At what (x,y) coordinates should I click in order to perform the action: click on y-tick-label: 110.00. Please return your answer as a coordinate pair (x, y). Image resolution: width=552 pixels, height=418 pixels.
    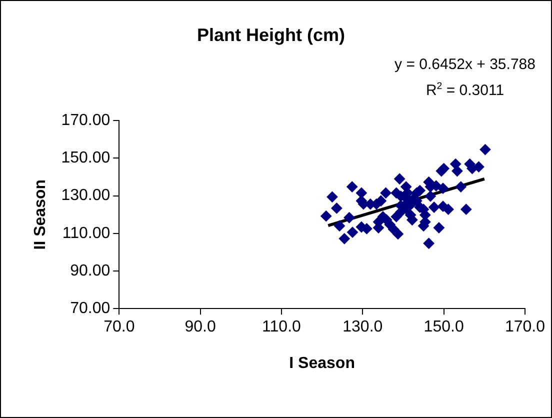
    Looking at the image, I should click on (86, 233).